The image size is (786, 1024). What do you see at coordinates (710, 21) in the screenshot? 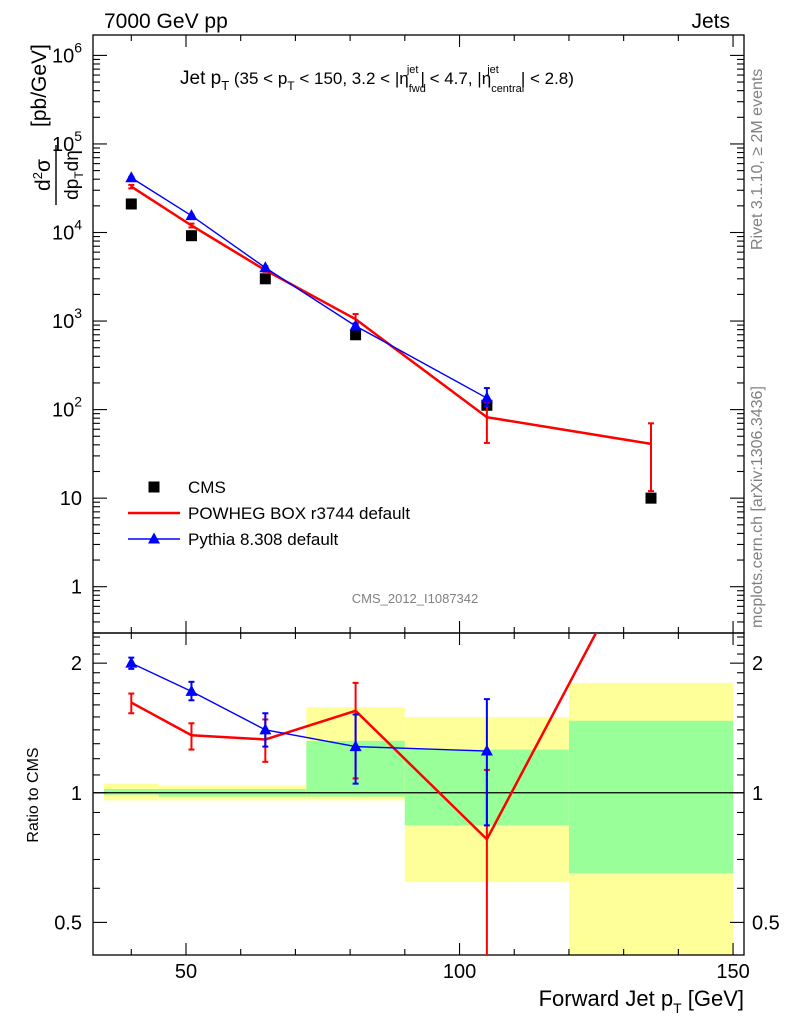
I see `header-right: Jets` at bounding box center [710, 21].